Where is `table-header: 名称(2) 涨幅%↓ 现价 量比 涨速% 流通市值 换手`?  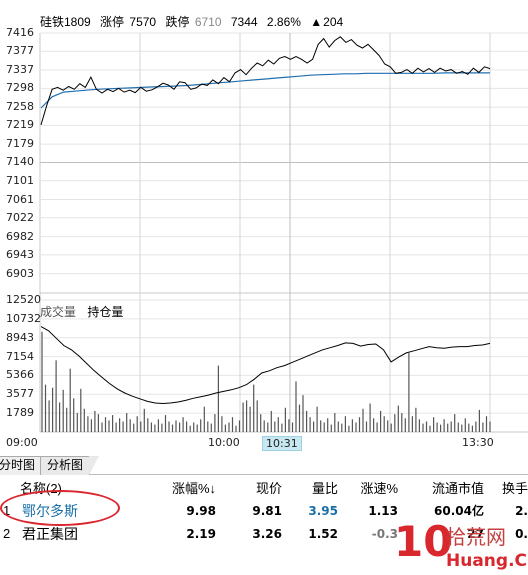 table-header: 名称(2) 涨幅%↓ 现价 量比 涨速% 流通市值 换手 is located at coordinates (264, 487).